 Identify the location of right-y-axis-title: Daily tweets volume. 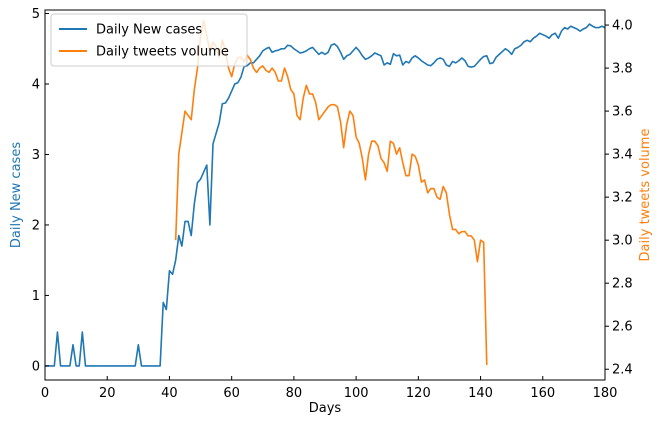
(645, 195).